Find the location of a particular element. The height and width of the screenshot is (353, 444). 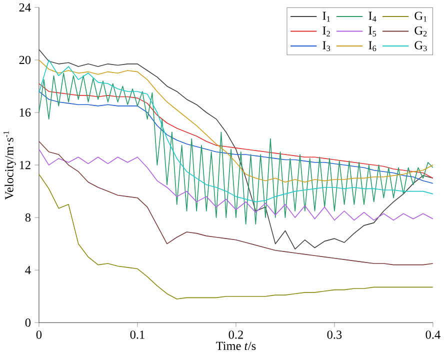

legend-label: G$_{2}$ is located at coordinates (420, 31).